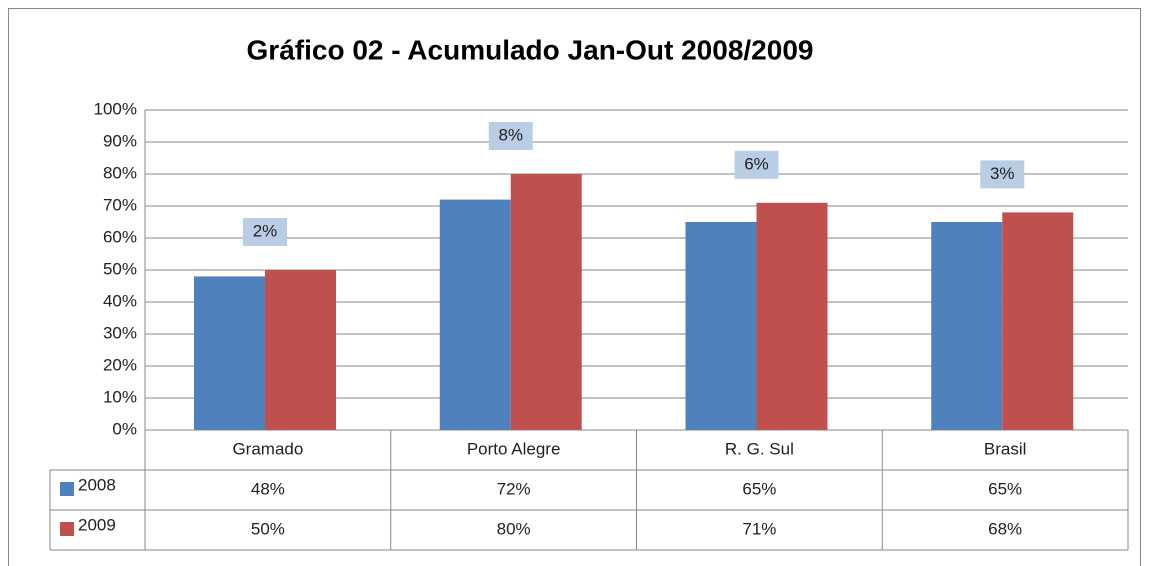 Image resolution: width=1149 pixels, height=566 pixels. Describe the element at coordinates (97, 524) in the screenshot. I see `legend-label: 2009` at that location.